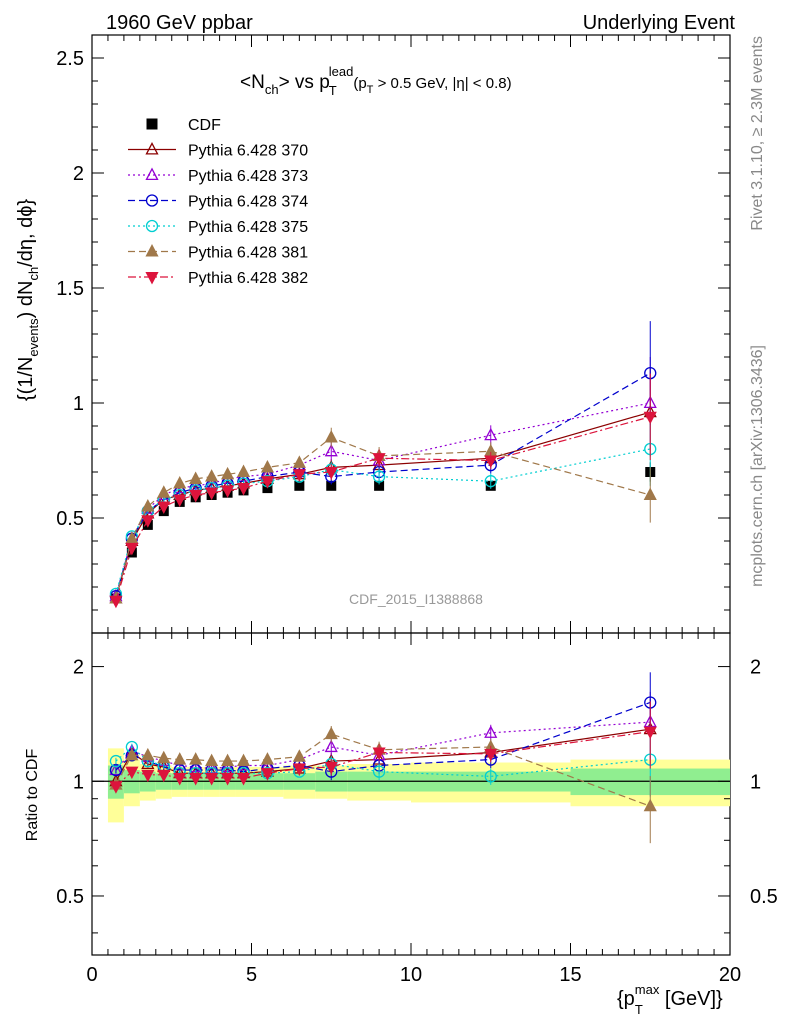 The width and height of the screenshot is (786, 1029). I want to click on ratio-y-tick-label-right: 2, so click(755, 668).